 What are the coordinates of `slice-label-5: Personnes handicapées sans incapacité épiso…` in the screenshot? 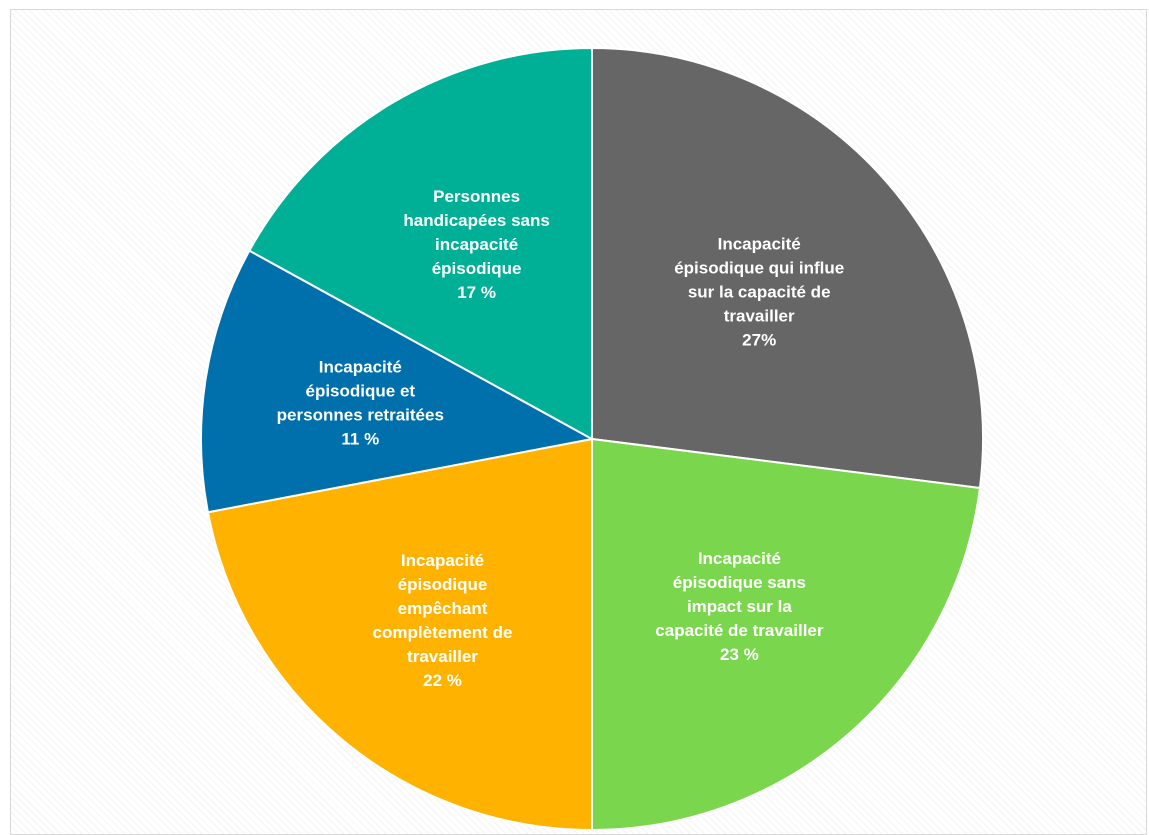 It's located at (476, 244).